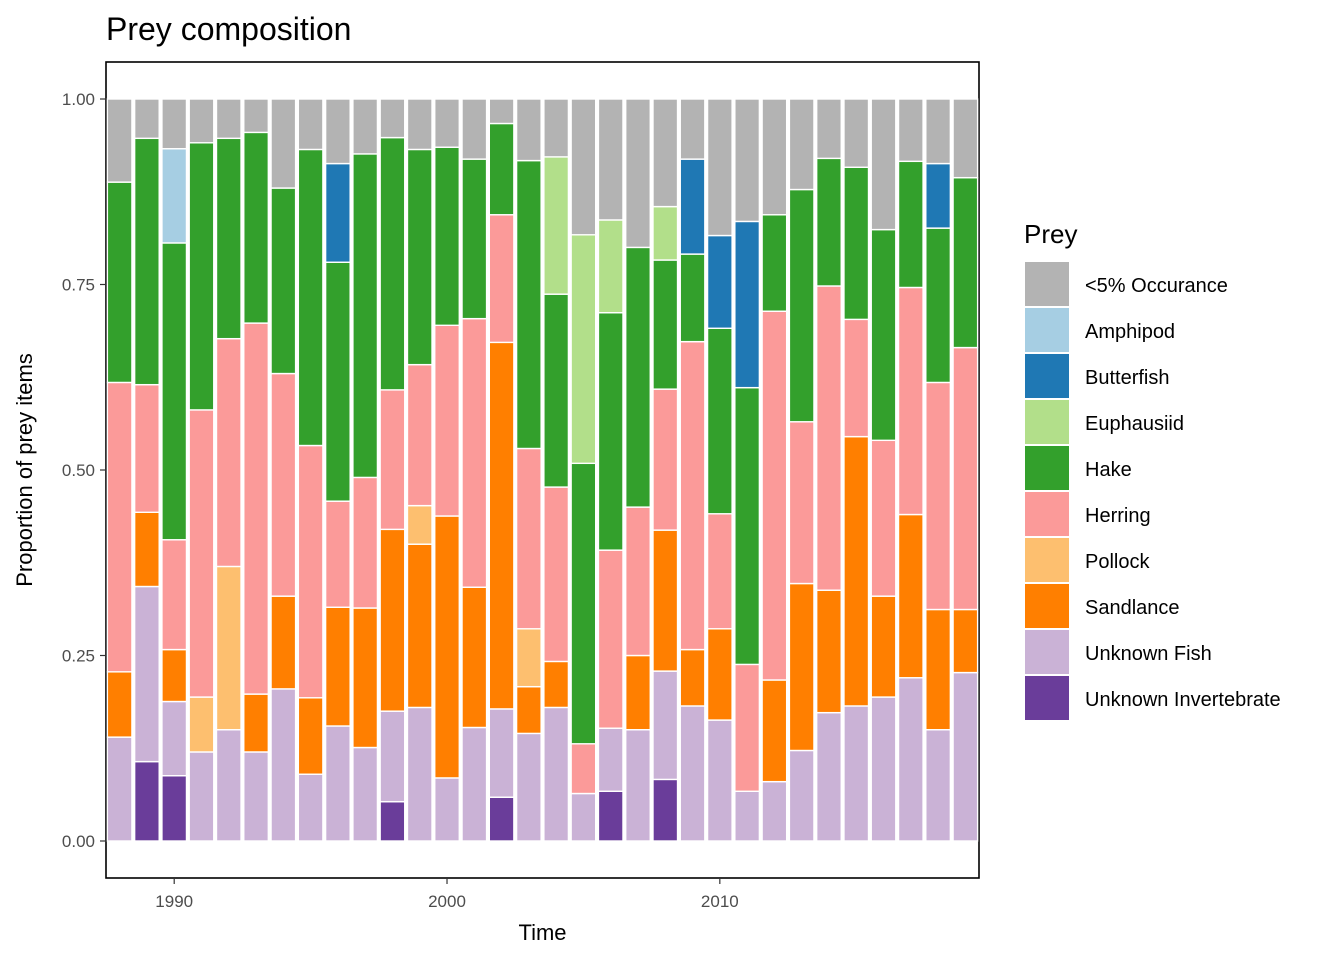 The width and height of the screenshot is (1344, 960). Describe the element at coordinates (228, 29) in the screenshot. I see `chart-title: Prey composition` at that location.